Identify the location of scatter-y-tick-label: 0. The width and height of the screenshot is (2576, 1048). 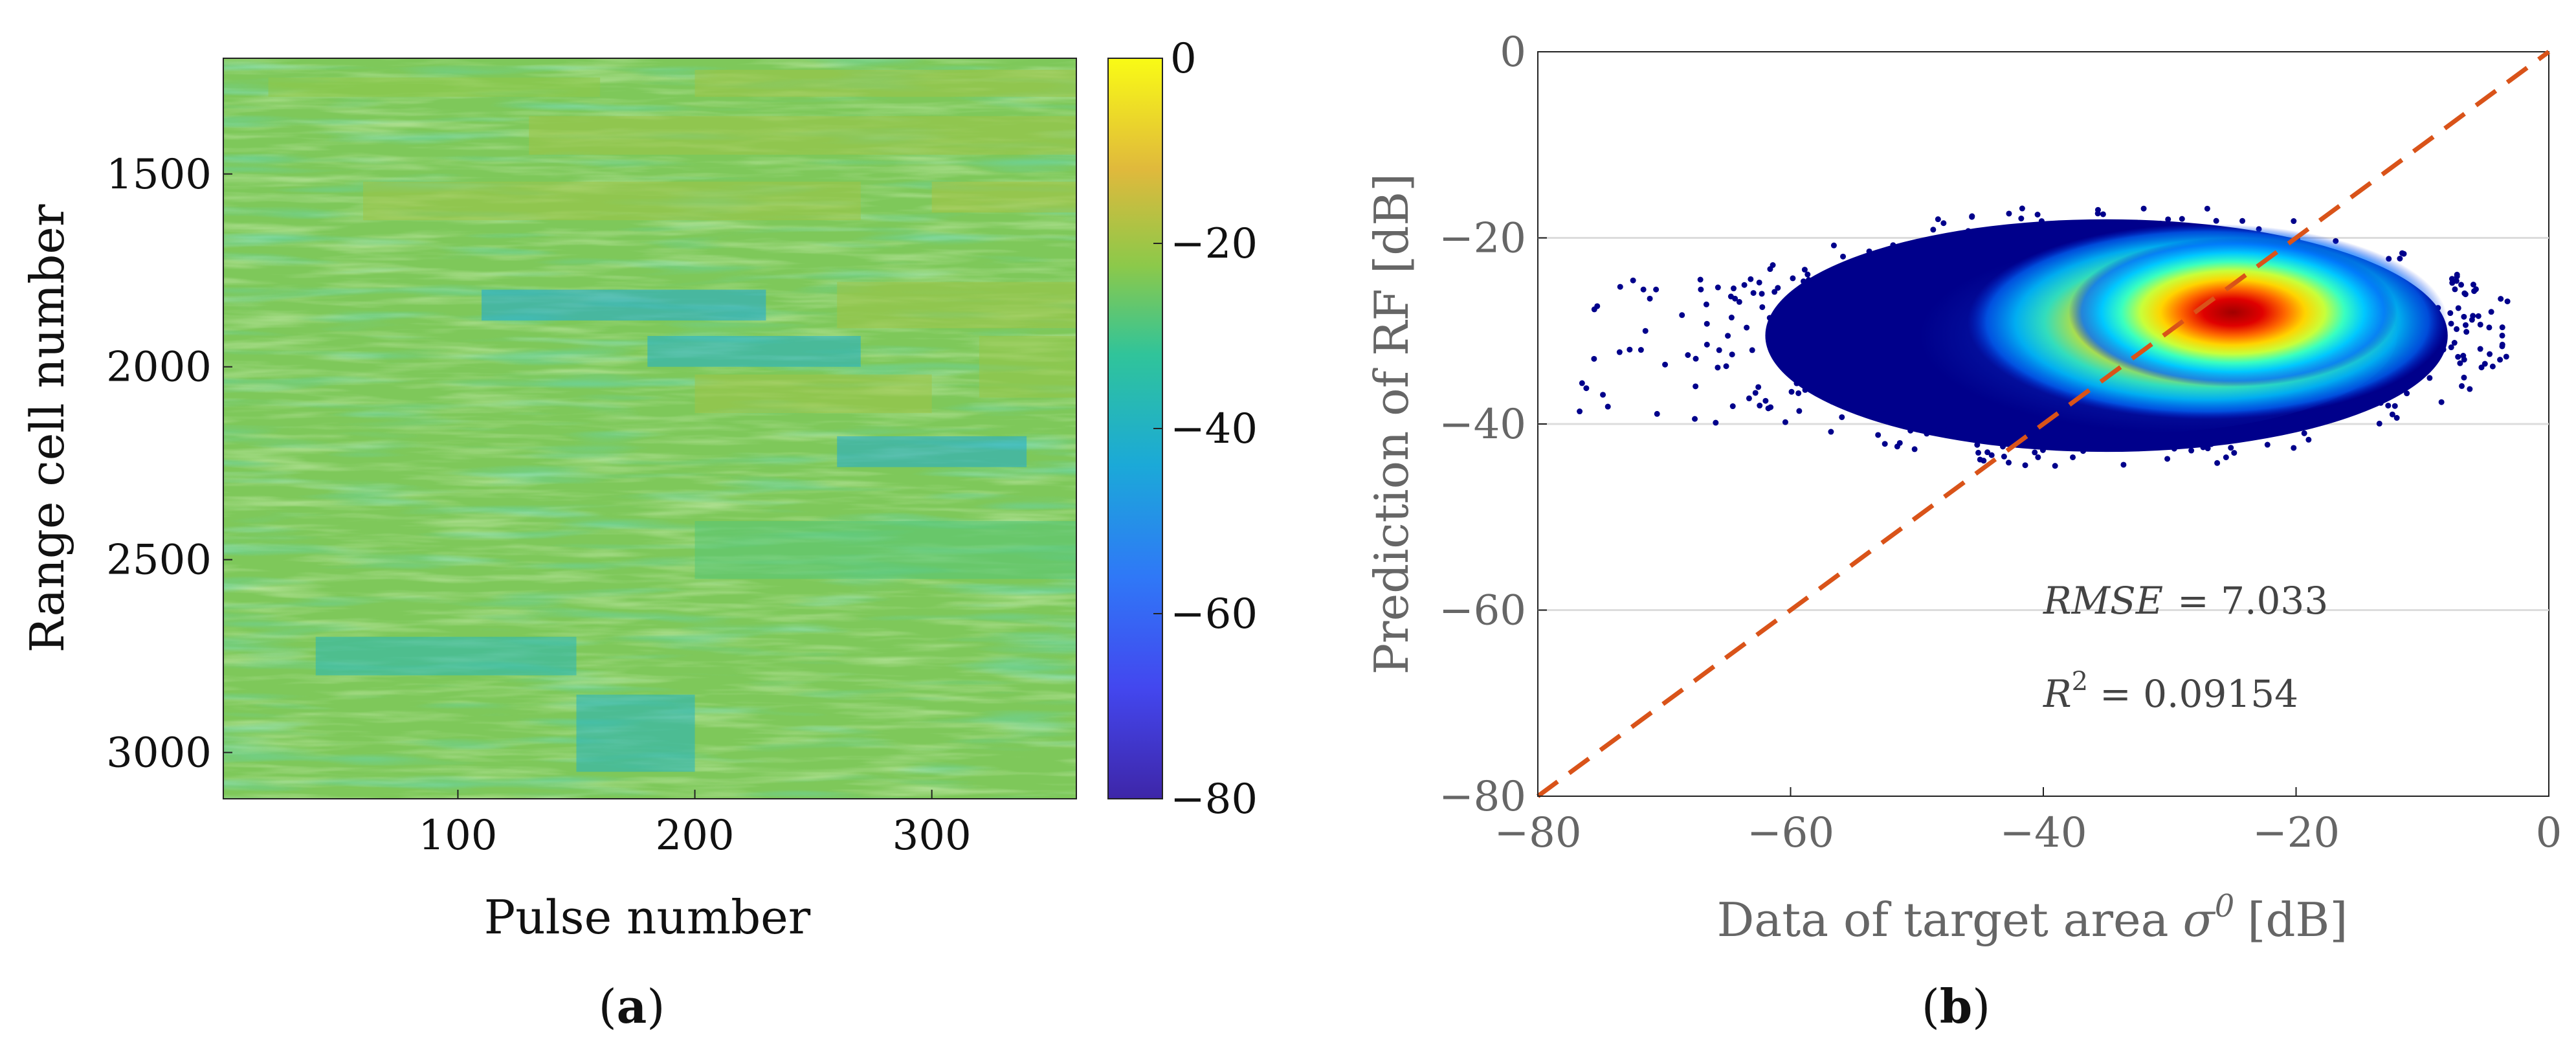
(1513, 52).